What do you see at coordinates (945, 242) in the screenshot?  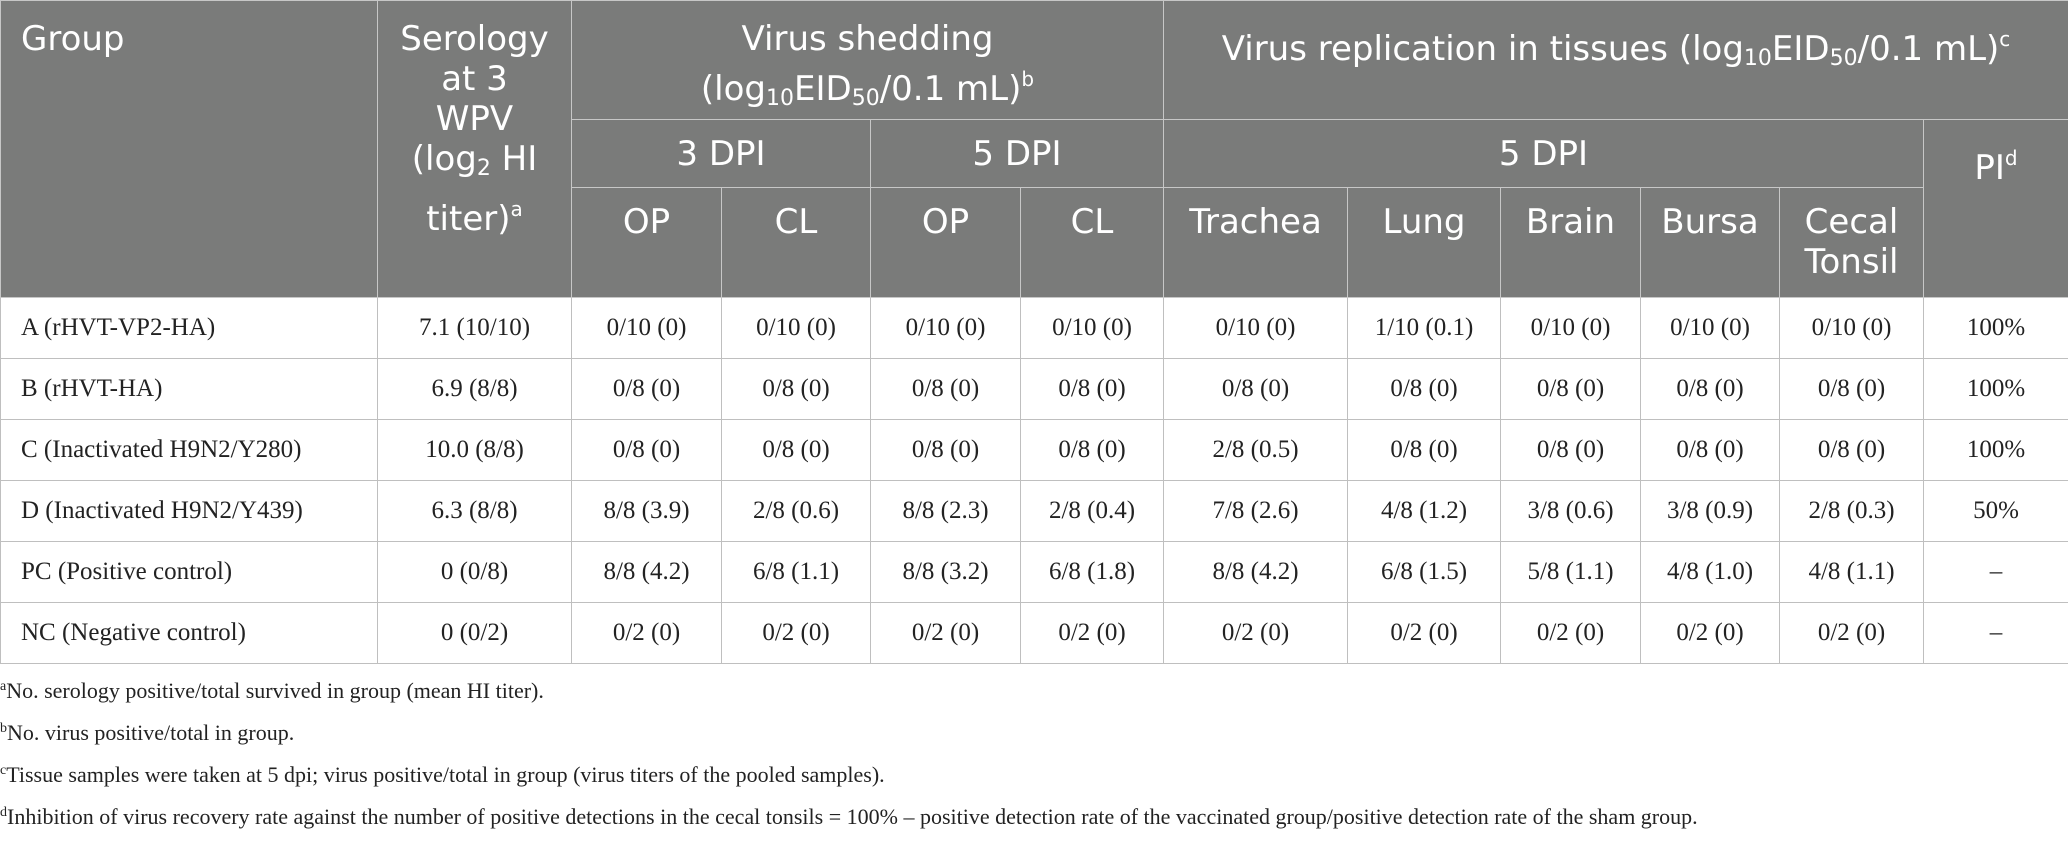 I see `header-5dpi-op: OP` at bounding box center [945, 242].